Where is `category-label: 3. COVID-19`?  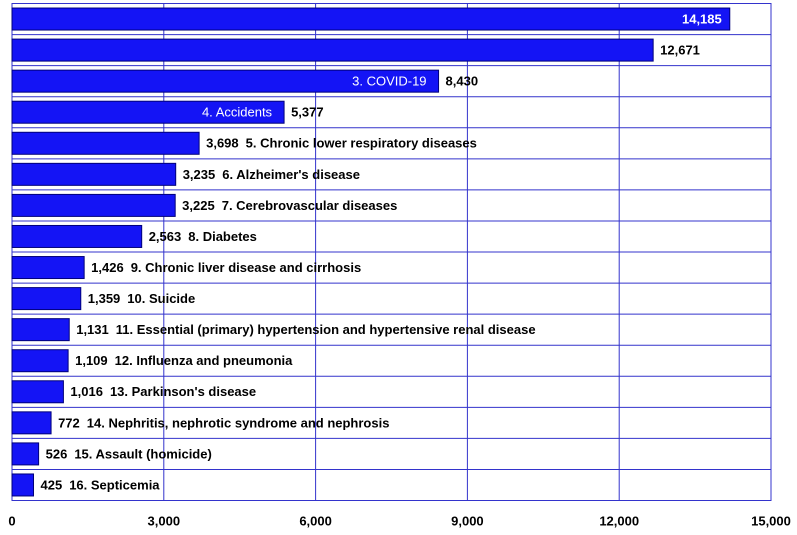 category-label: 3. COVID-19 is located at coordinates (389, 81).